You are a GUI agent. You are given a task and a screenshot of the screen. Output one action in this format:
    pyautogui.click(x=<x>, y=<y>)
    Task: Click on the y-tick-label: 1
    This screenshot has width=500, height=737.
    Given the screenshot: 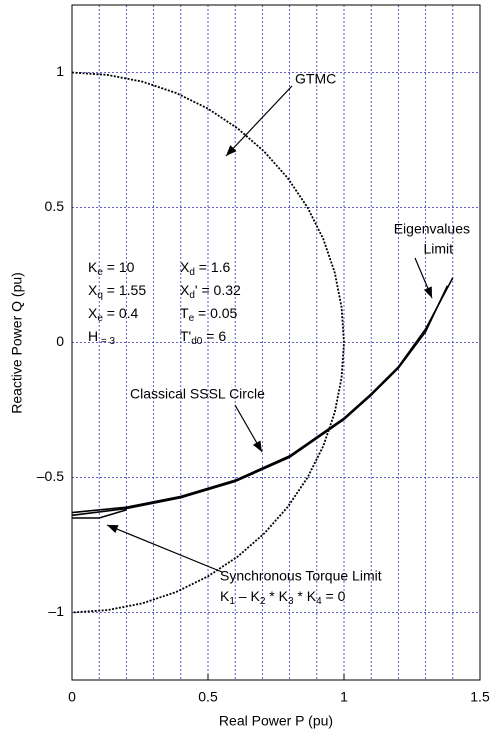 What is the action you would take?
    pyautogui.click(x=60, y=71)
    